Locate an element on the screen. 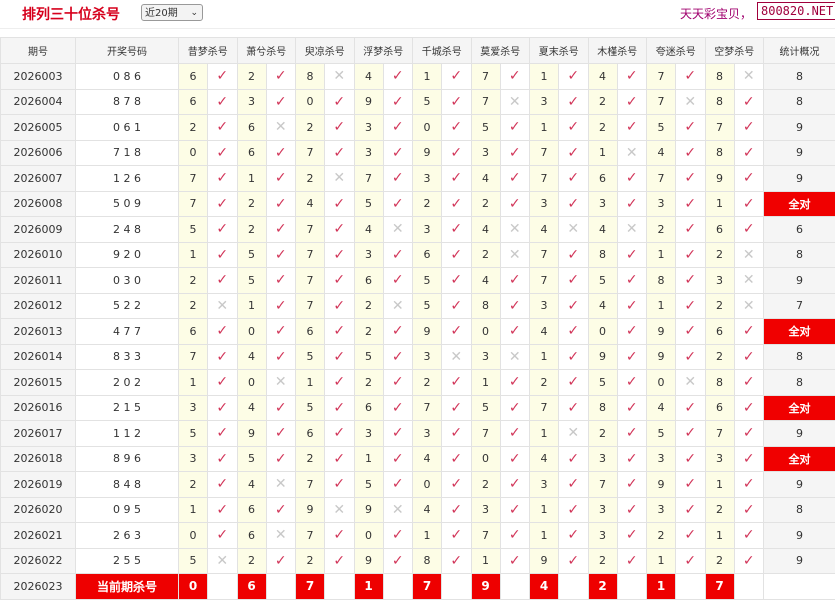  issue-cell: 2026008 is located at coordinates (38, 204).